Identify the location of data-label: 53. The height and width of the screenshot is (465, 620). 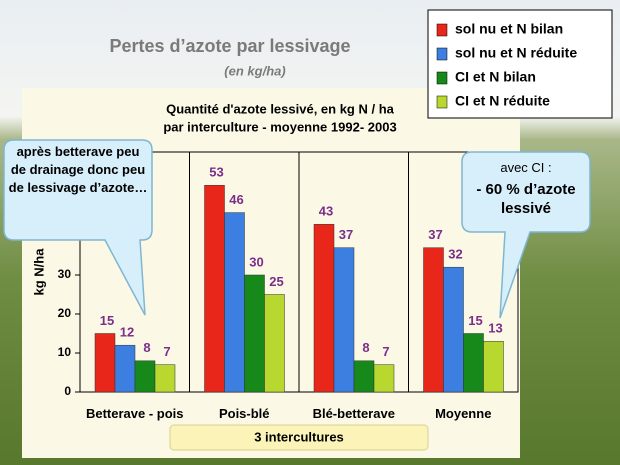
(216, 172).